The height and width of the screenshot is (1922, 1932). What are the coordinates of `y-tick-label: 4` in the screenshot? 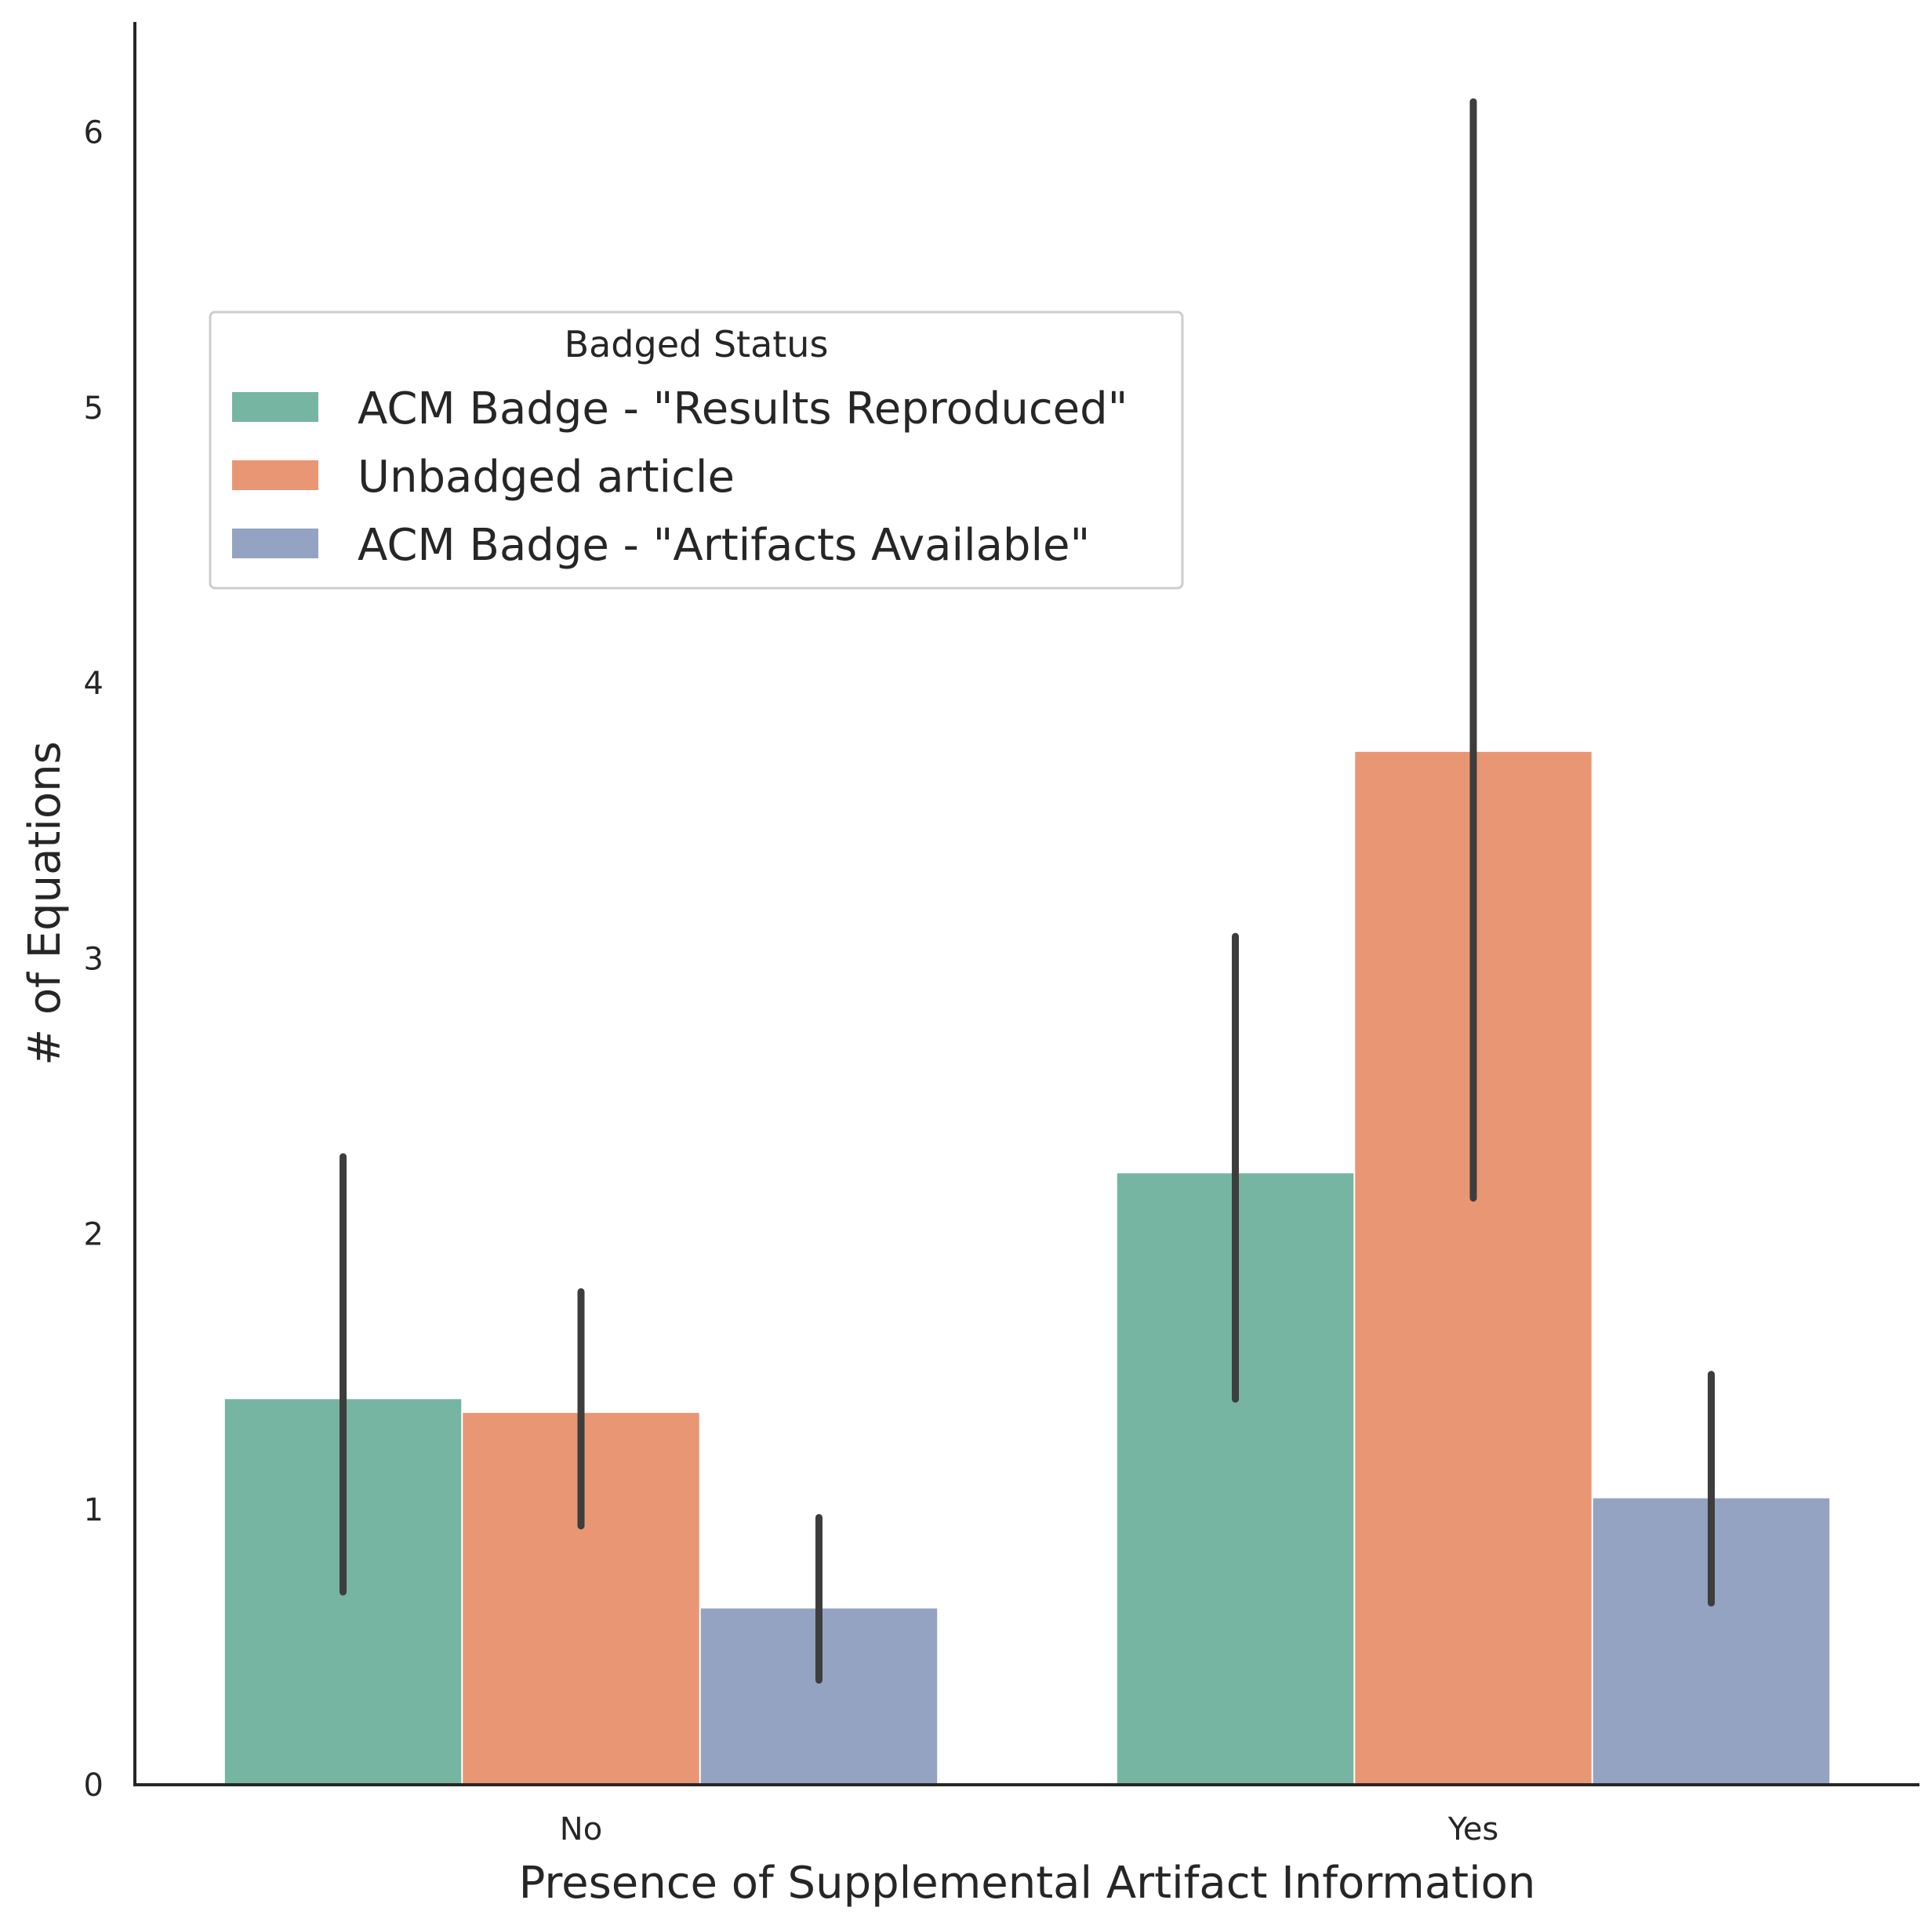 It's located at (94, 684).